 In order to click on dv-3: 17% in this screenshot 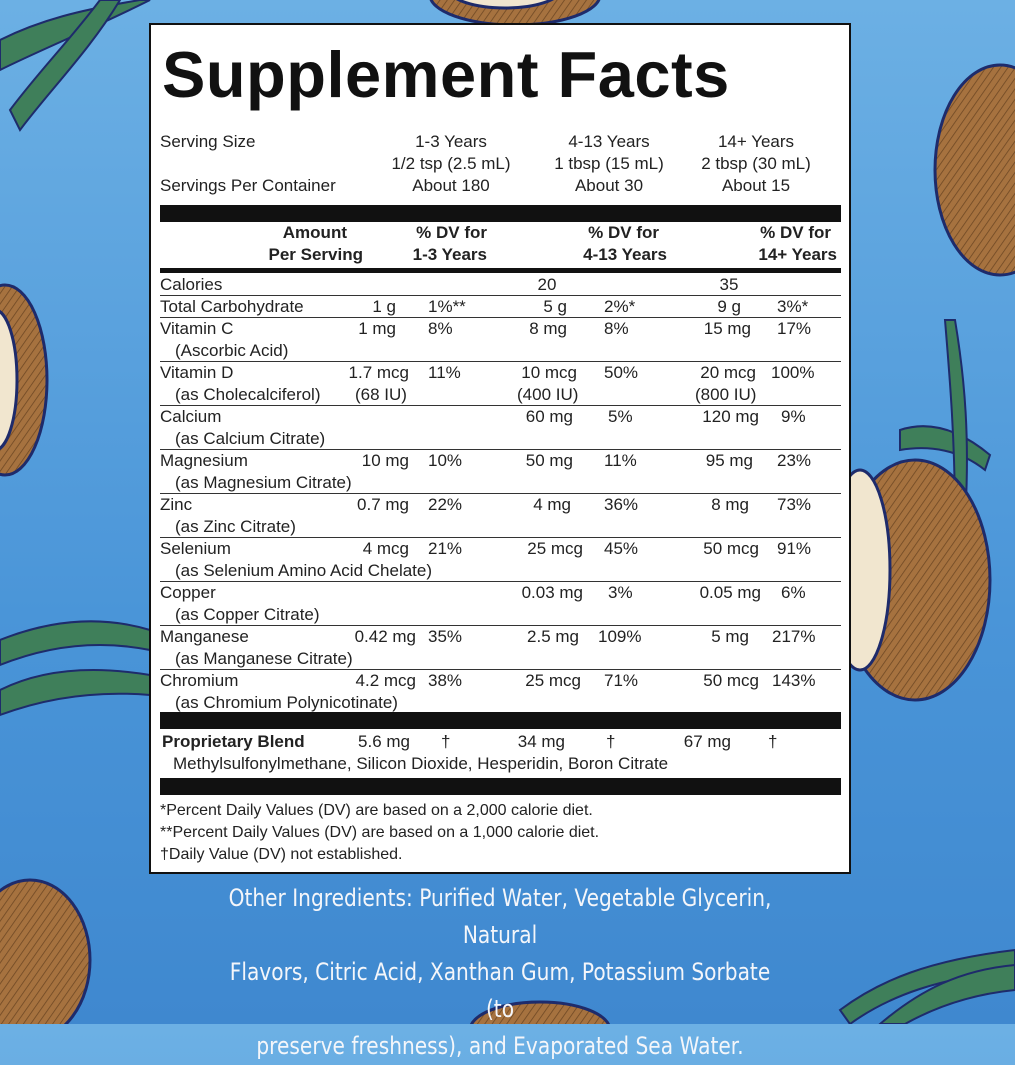, I will do `click(794, 328)`.